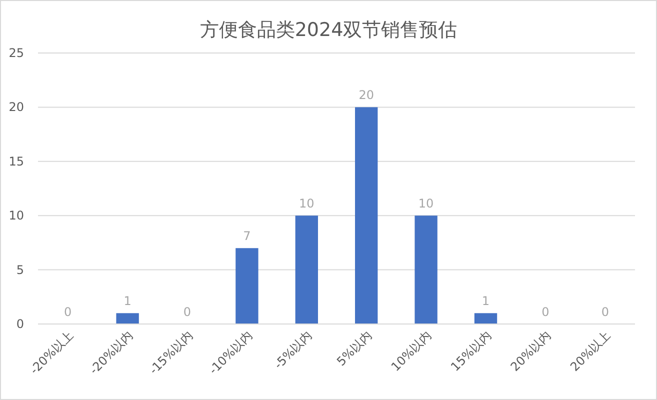 The height and width of the screenshot is (400, 657). I want to click on data-label: 7, so click(247, 236).